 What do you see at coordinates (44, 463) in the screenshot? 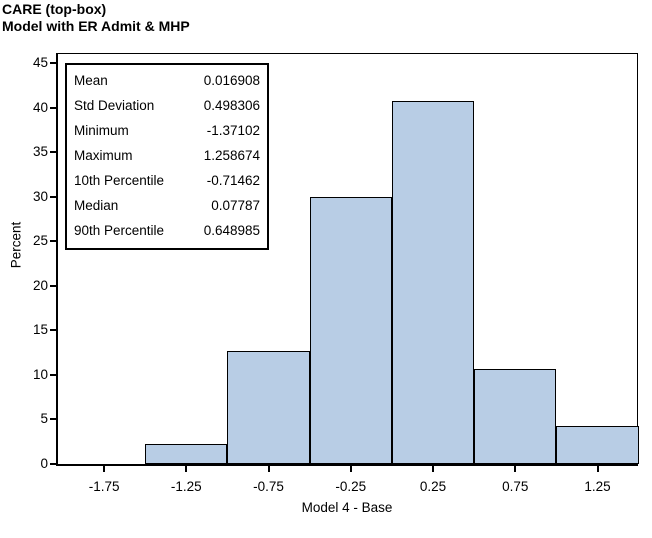
I see `y-tick-label: 0` at bounding box center [44, 463].